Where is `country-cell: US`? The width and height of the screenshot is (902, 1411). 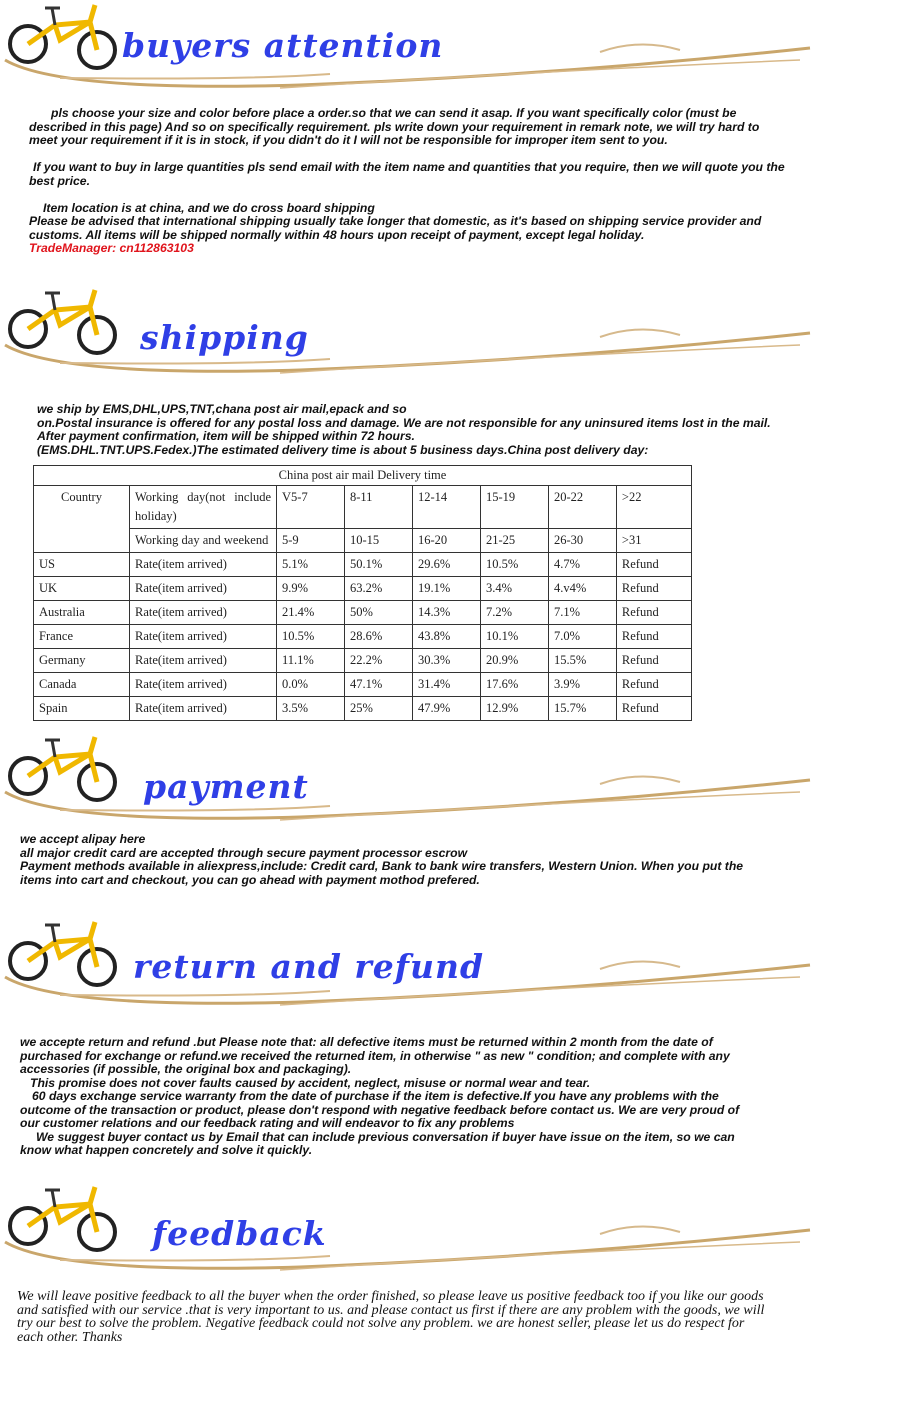 country-cell: US is located at coordinates (81, 564).